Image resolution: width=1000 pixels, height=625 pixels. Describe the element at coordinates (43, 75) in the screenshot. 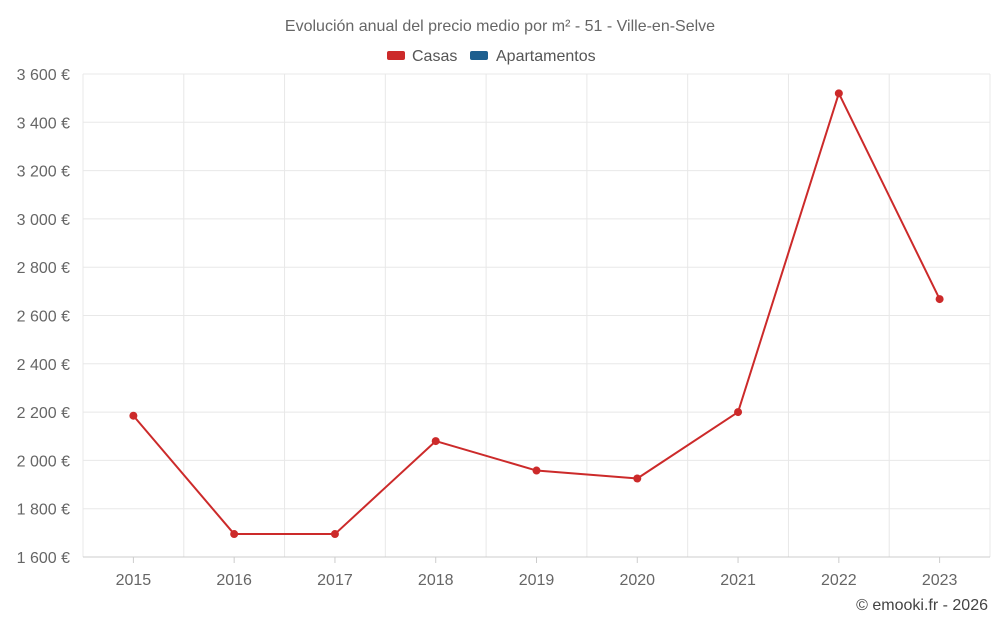

I see `y-tick-label: 3 600 €` at that location.